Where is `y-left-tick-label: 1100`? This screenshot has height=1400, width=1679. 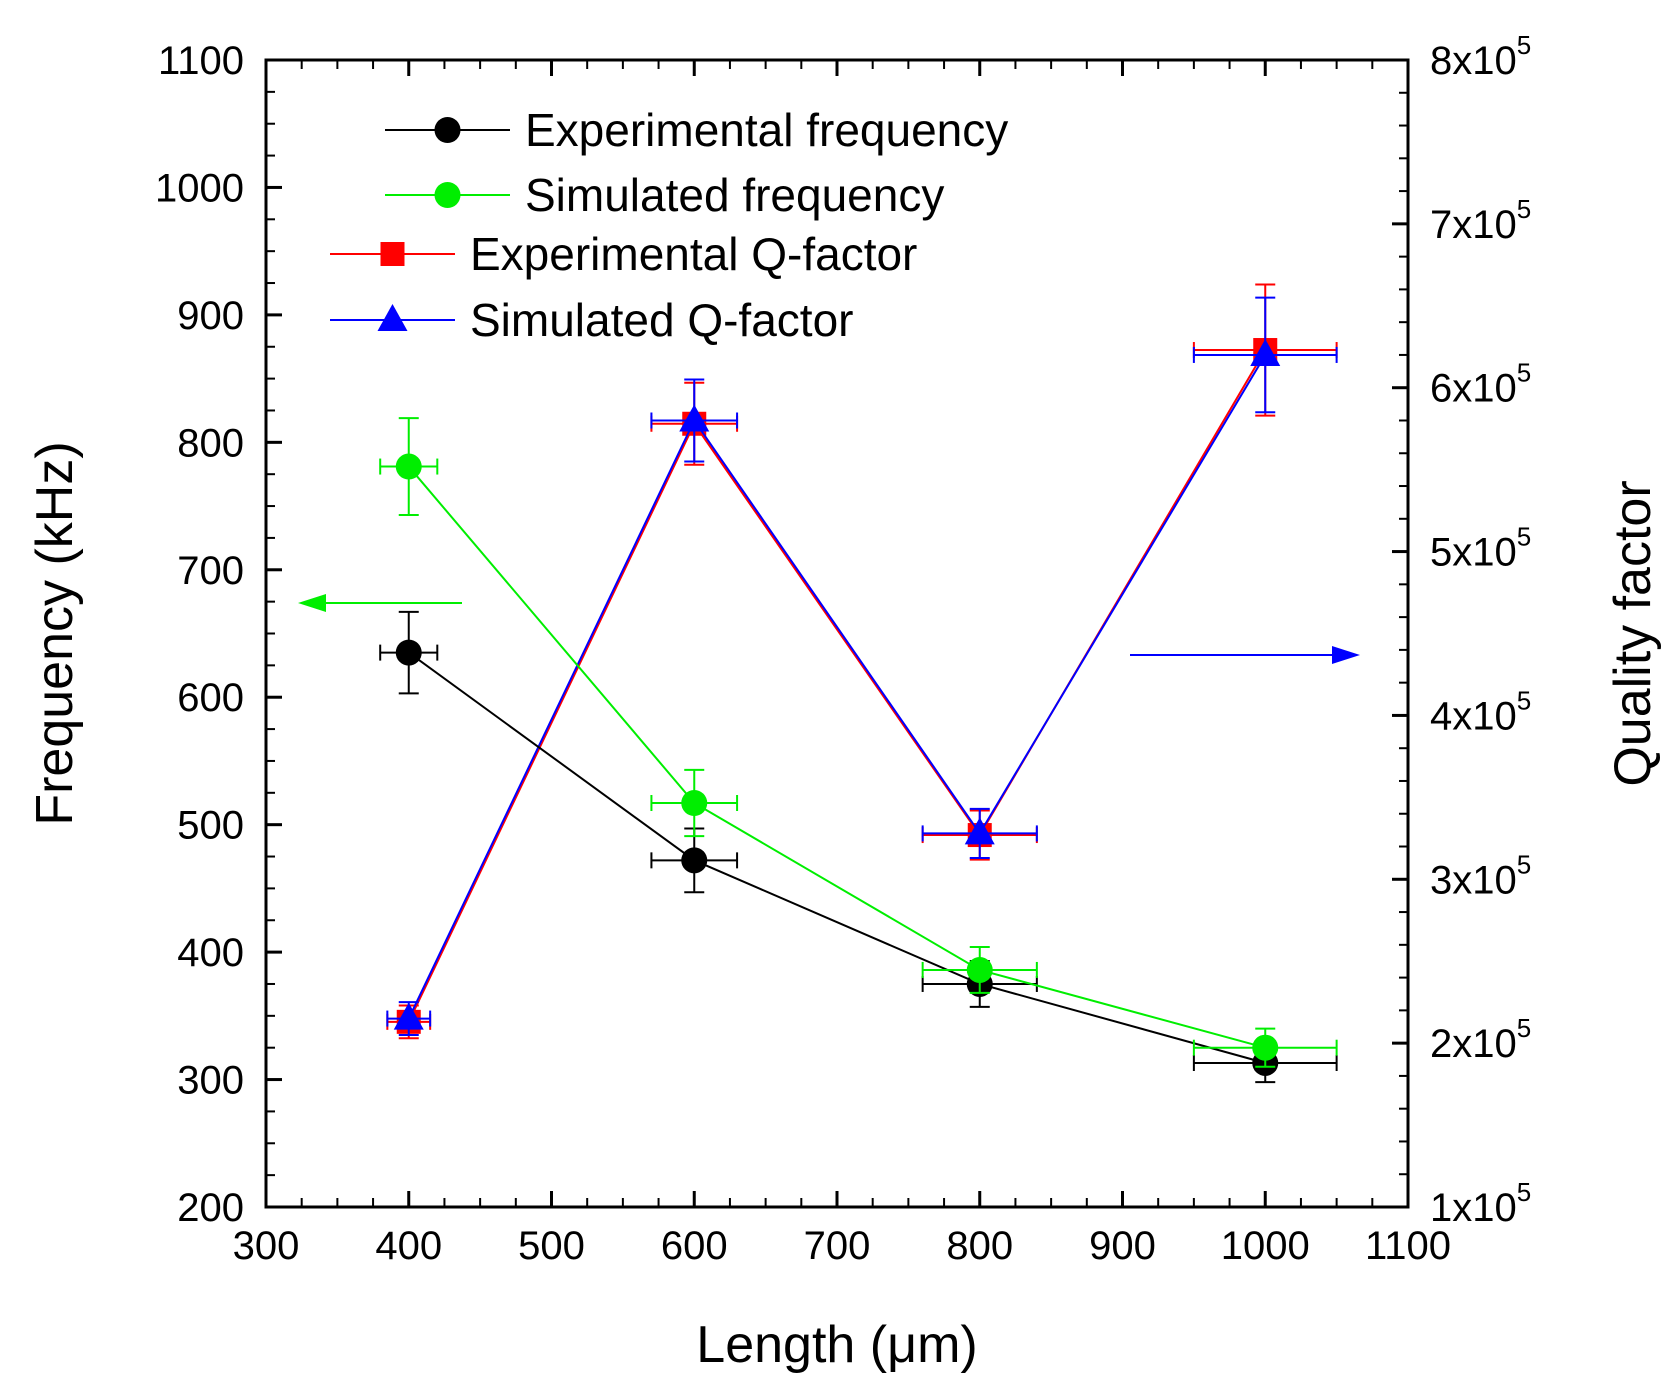 y-left-tick-label: 1100 is located at coordinates (201, 61).